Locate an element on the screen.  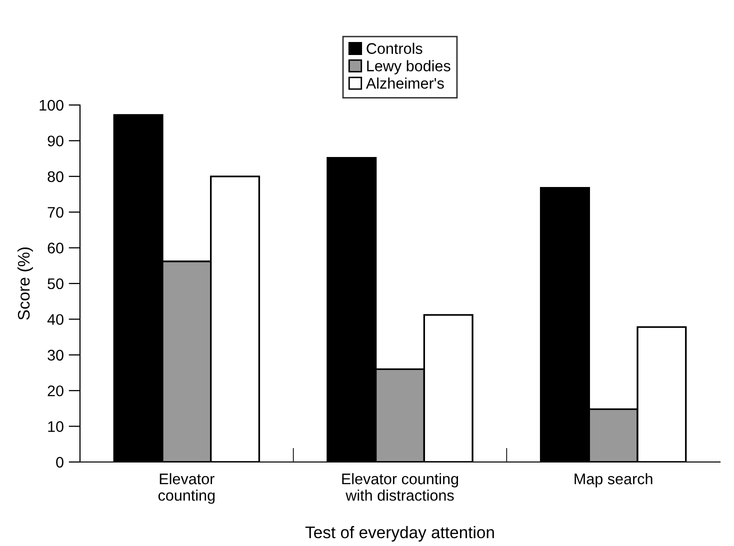
x-axis-title: Test of everyday attention is located at coordinates (399, 534).